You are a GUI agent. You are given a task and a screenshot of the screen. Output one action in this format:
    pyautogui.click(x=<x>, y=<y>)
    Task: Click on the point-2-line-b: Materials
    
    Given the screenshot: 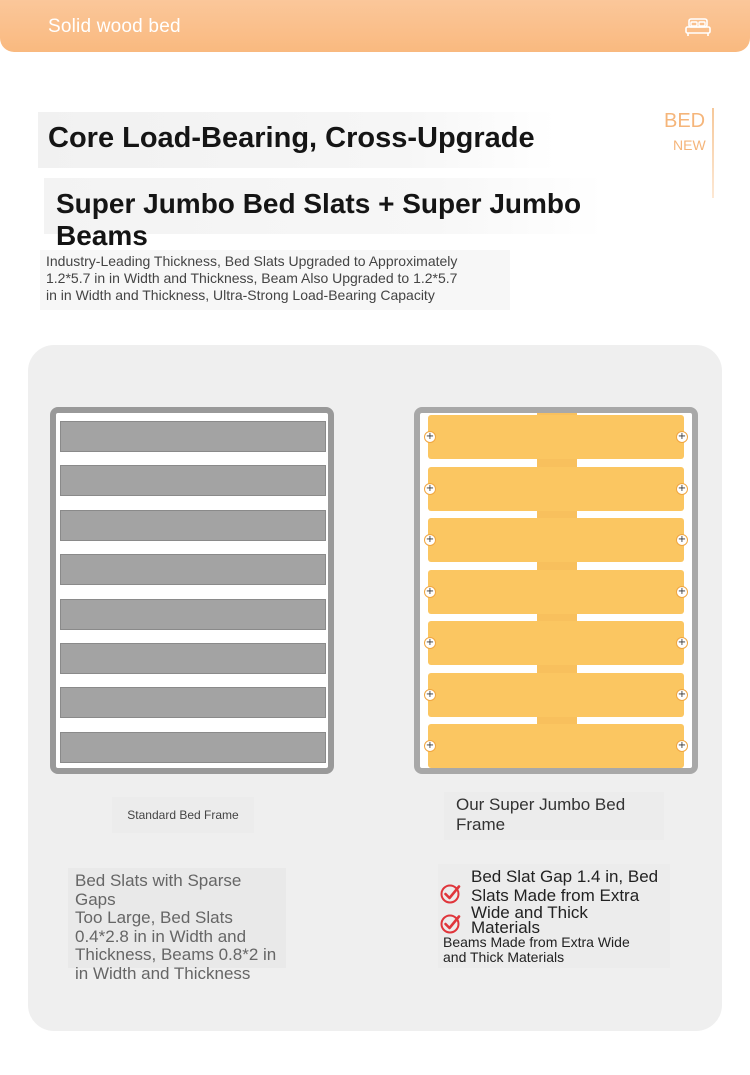 What is the action you would take?
    pyautogui.click(x=505, y=927)
    